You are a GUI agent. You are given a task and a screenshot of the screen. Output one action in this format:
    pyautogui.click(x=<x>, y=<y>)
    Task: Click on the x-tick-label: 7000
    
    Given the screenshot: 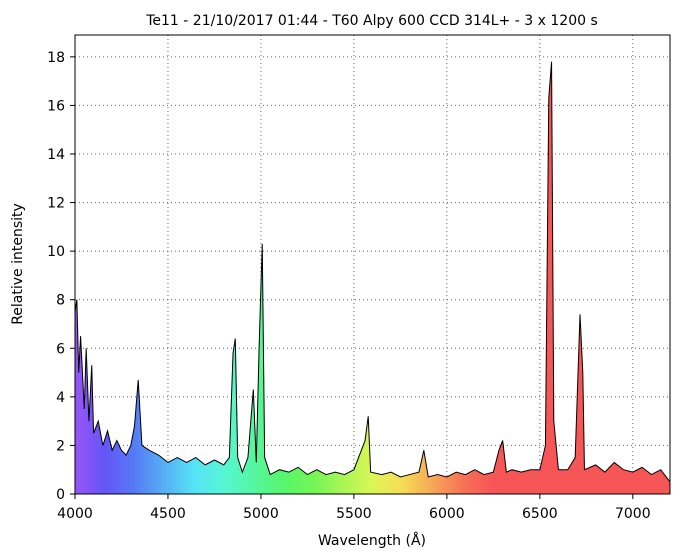 What is the action you would take?
    pyautogui.click(x=633, y=514)
    